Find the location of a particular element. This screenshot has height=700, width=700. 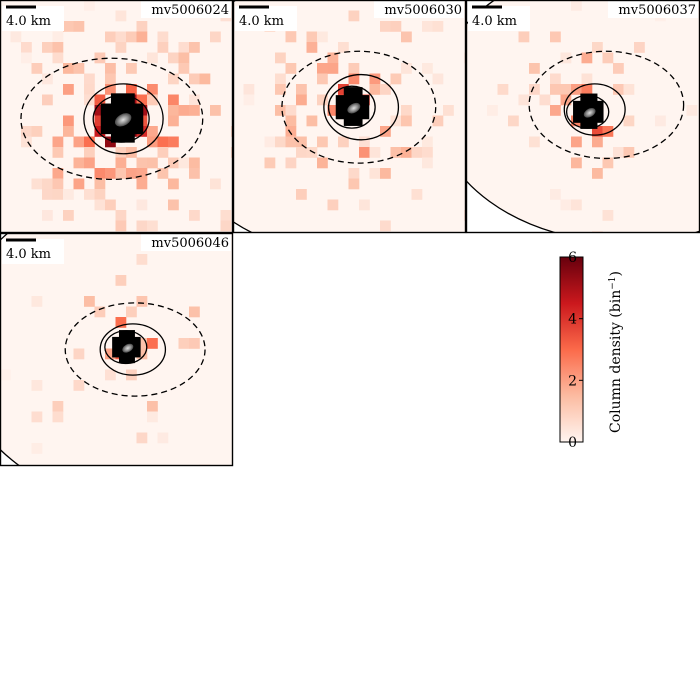

panel-mv5006037: 4.0 km mv5006037 is located at coordinates (582, 117).